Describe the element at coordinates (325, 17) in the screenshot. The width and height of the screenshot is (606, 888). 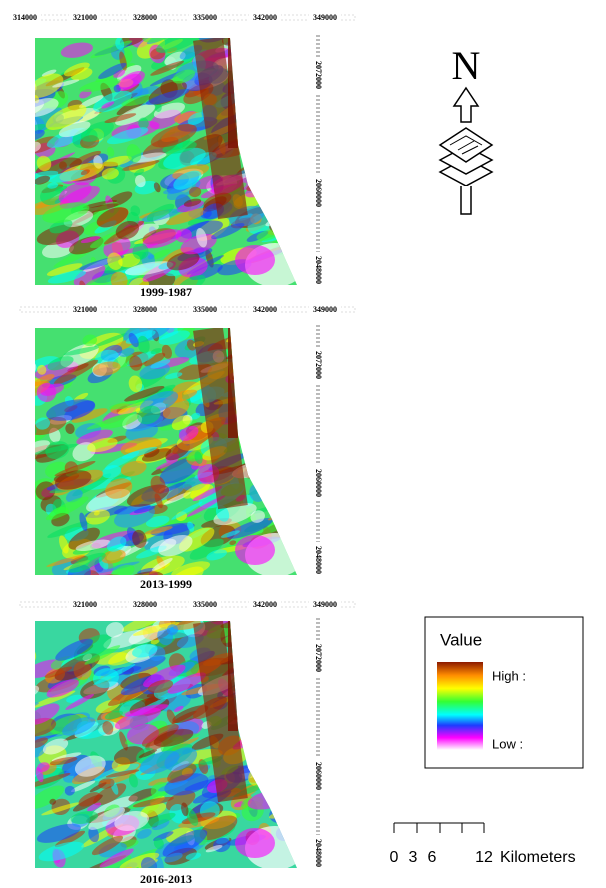
I see `x-coord-label: 349000` at that location.